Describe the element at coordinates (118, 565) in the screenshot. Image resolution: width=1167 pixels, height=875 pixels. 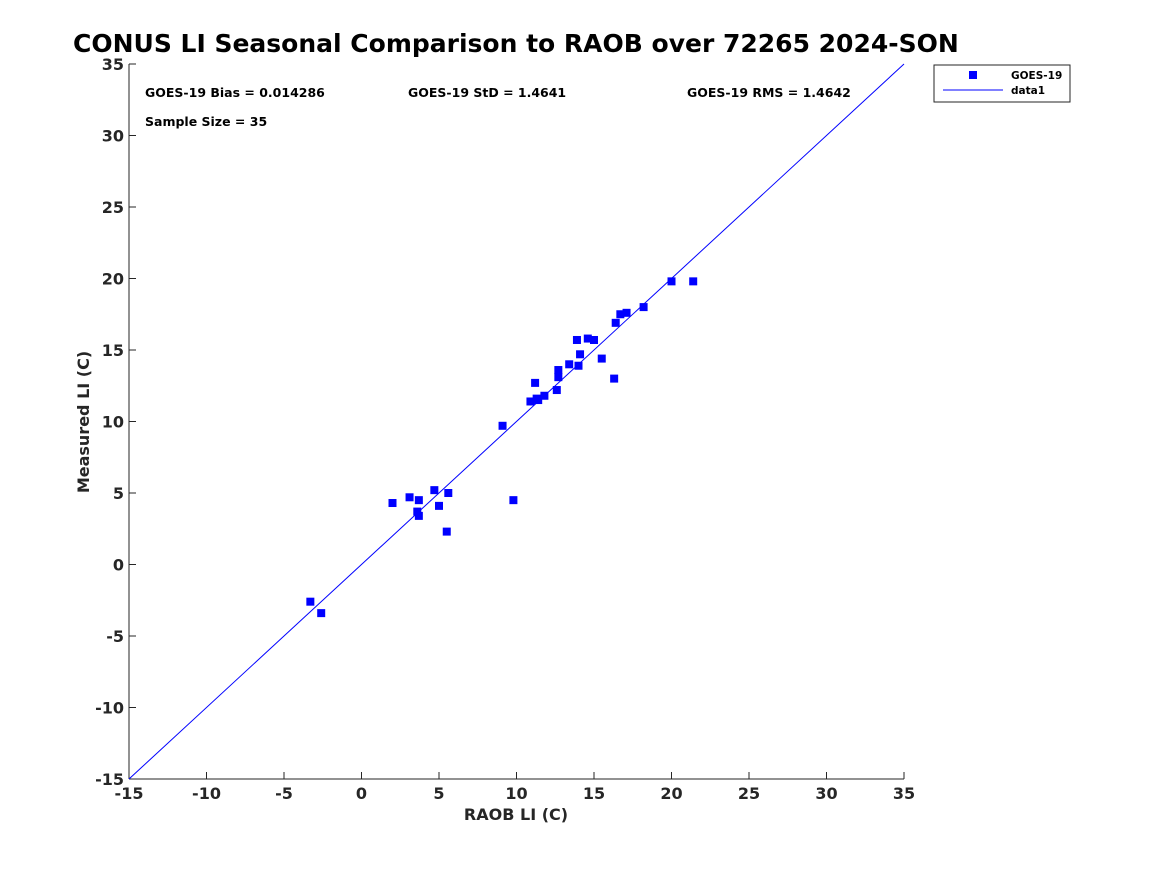
I see `y-tick-label: 0` at that location.